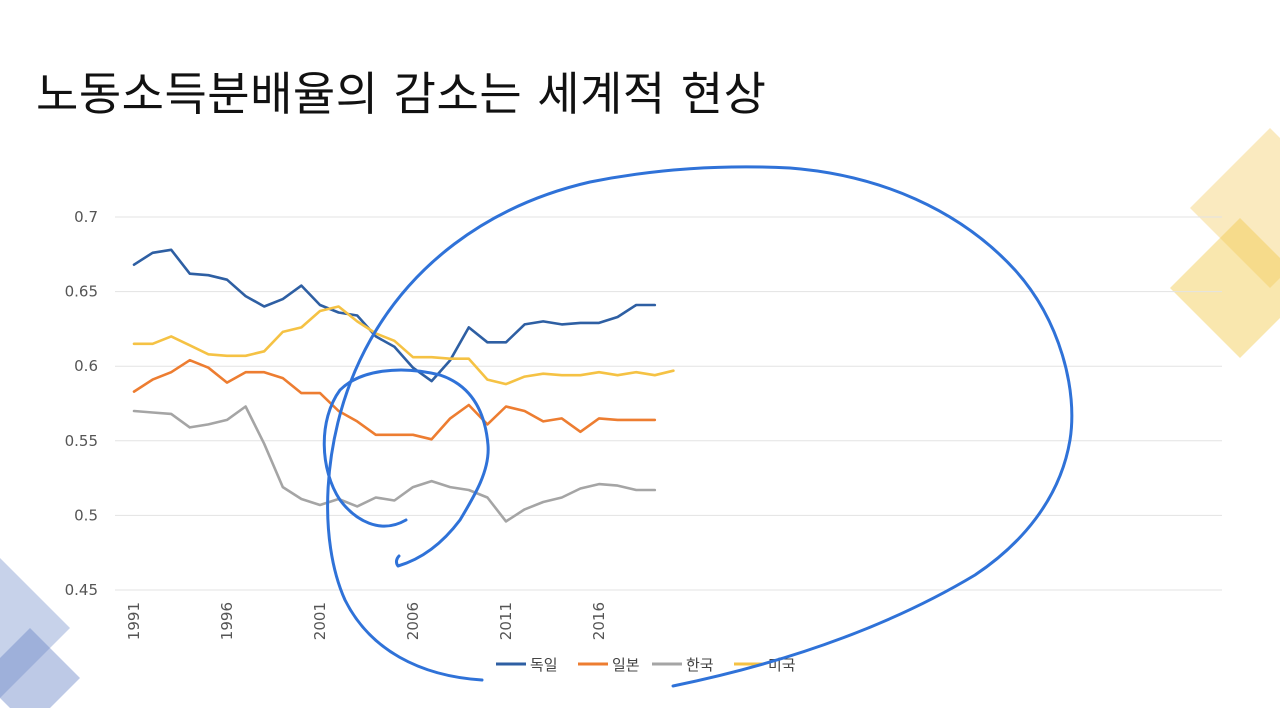  What do you see at coordinates (134, 621) in the screenshot?
I see `x-tick-label: 1991` at bounding box center [134, 621].